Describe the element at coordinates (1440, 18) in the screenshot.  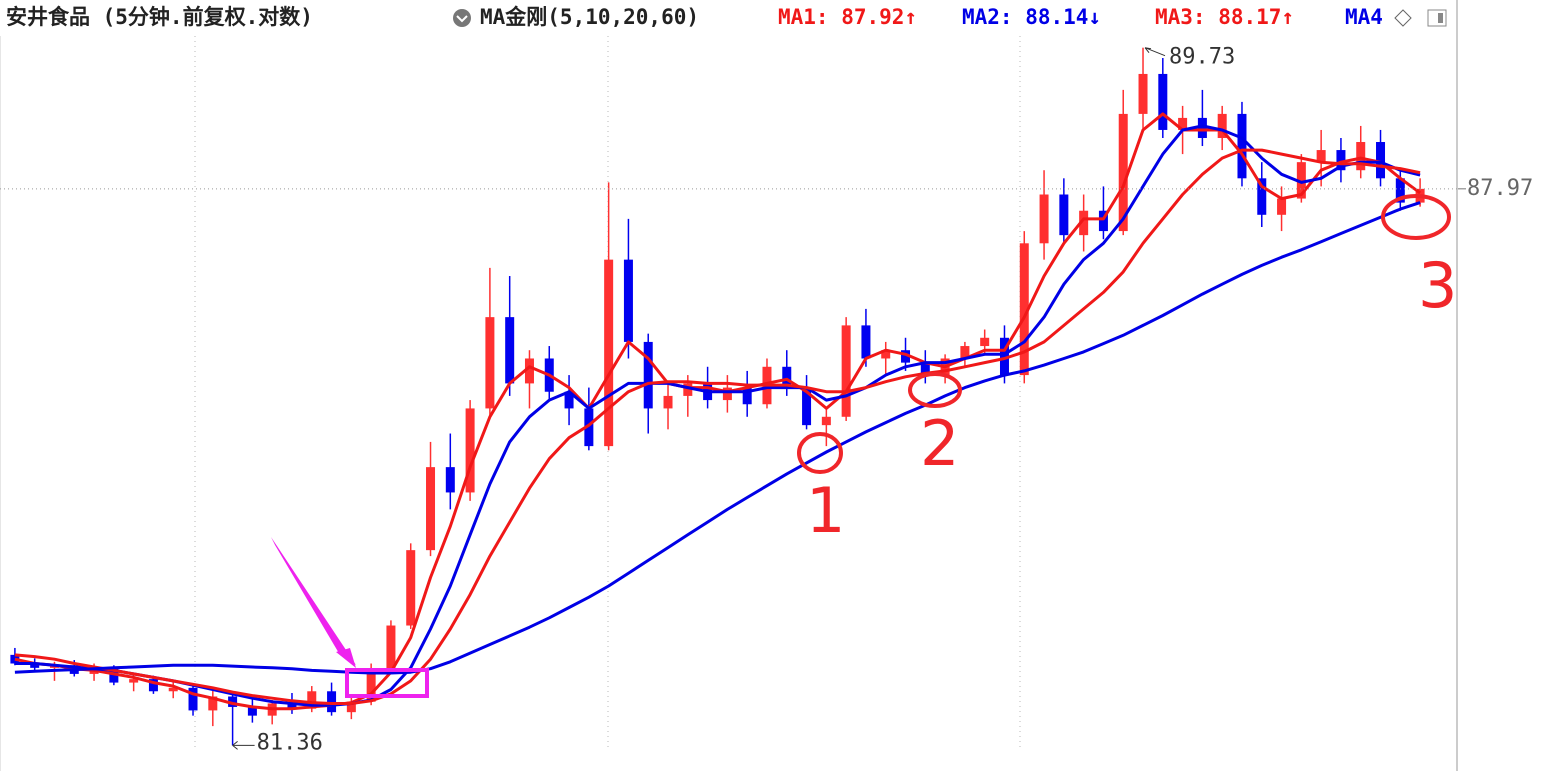
I see `panel-toggle-mark` at that location.